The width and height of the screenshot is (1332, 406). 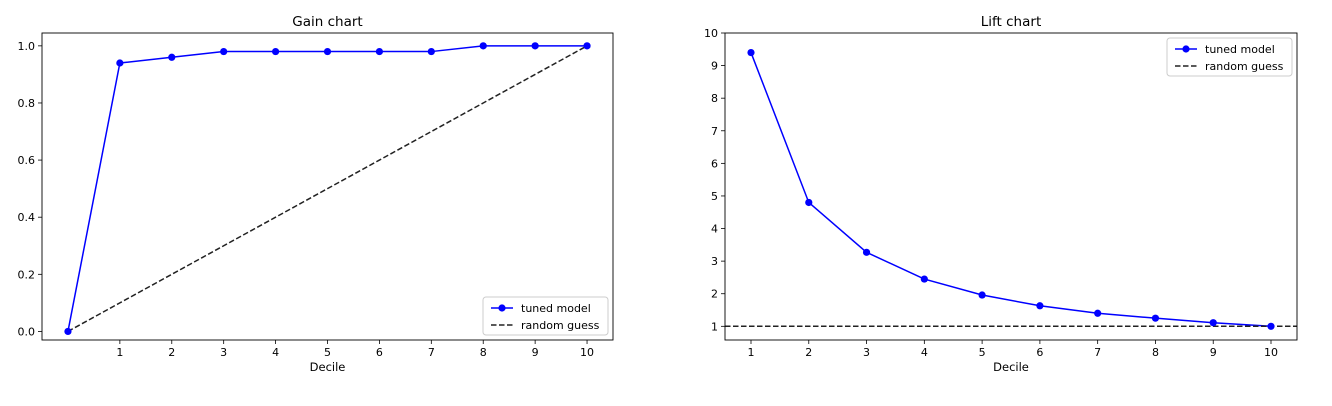 What do you see at coordinates (714, 261) in the screenshot?
I see `y-tick-label: 3` at bounding box center [714, 261].